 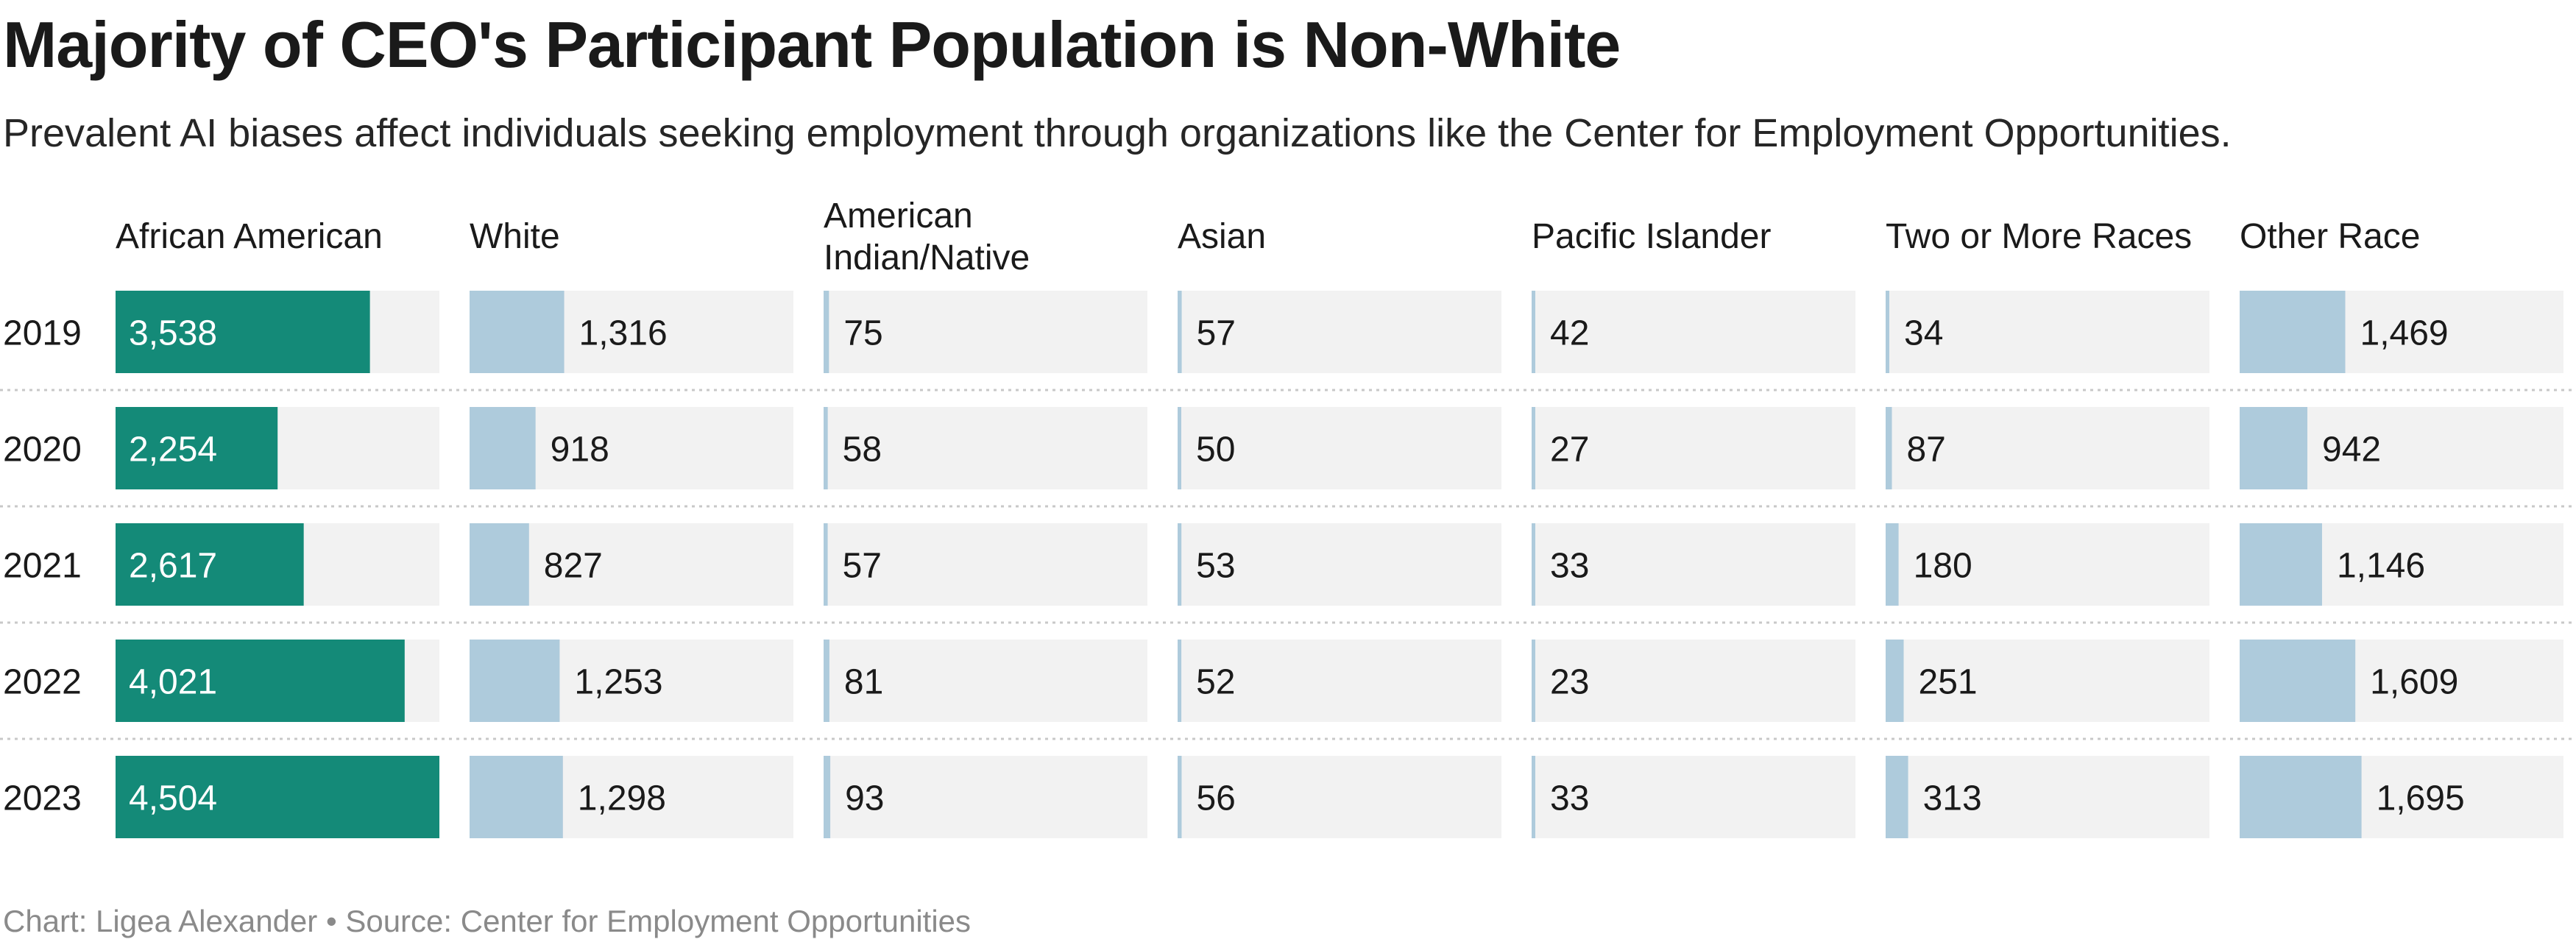 What do you see at coordinates (515, 236) in the screenshot?
I see `column-header: White` at bounding box center [515, 236].